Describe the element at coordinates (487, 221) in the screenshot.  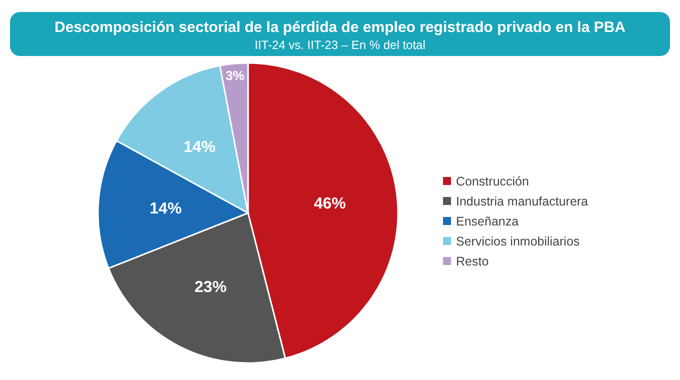
I see `legend-label: Enseñanza` at that location.